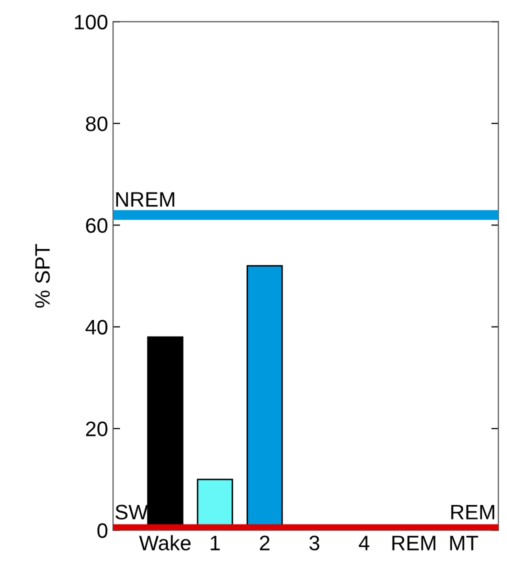  I want to click on y-tick-label: 40, so click(97, 327).